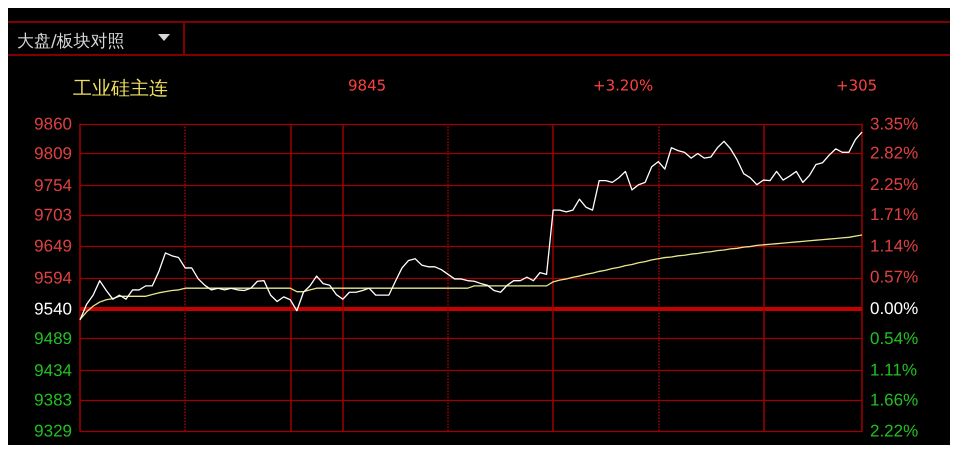  What do you see at coordinates (894, 308) in the screenshot?
I see `y2-tick-label: 0.00%` at bounding box center [894, 308].